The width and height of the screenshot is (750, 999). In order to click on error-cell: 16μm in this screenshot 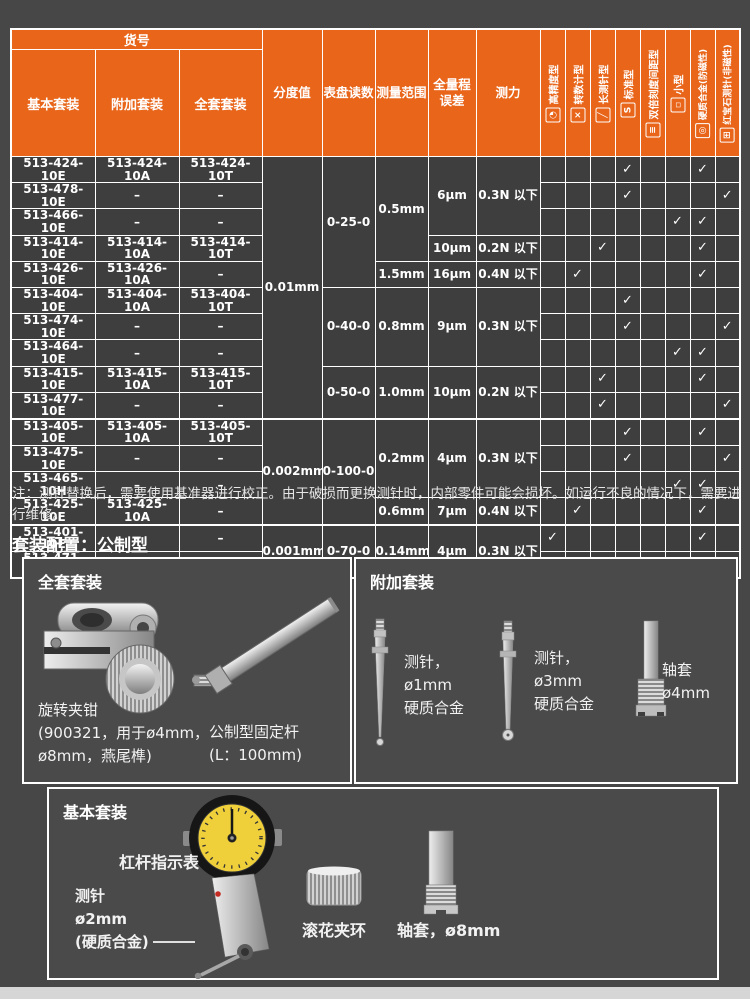, I will do `click(452, 274)`.